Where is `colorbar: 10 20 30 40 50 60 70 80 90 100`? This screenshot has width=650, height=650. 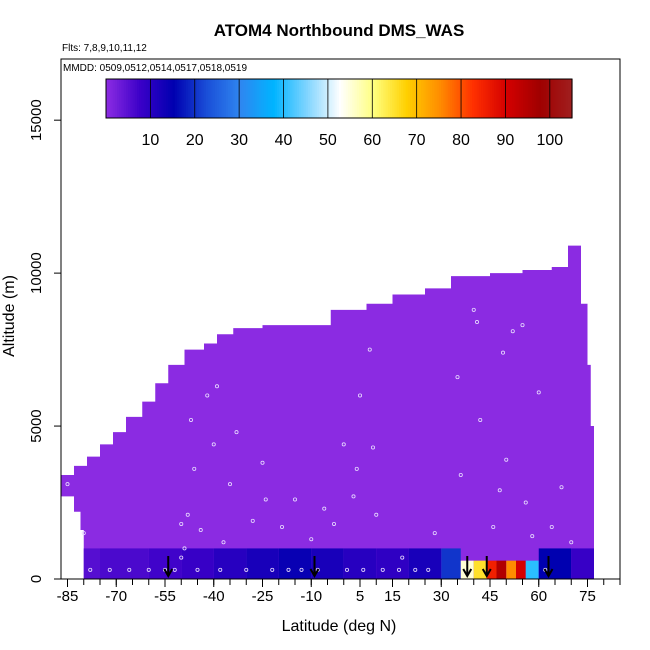 colorbar: 10 20 30 40 50 60 70 80 90 100 is located at coordinates (339, 113).